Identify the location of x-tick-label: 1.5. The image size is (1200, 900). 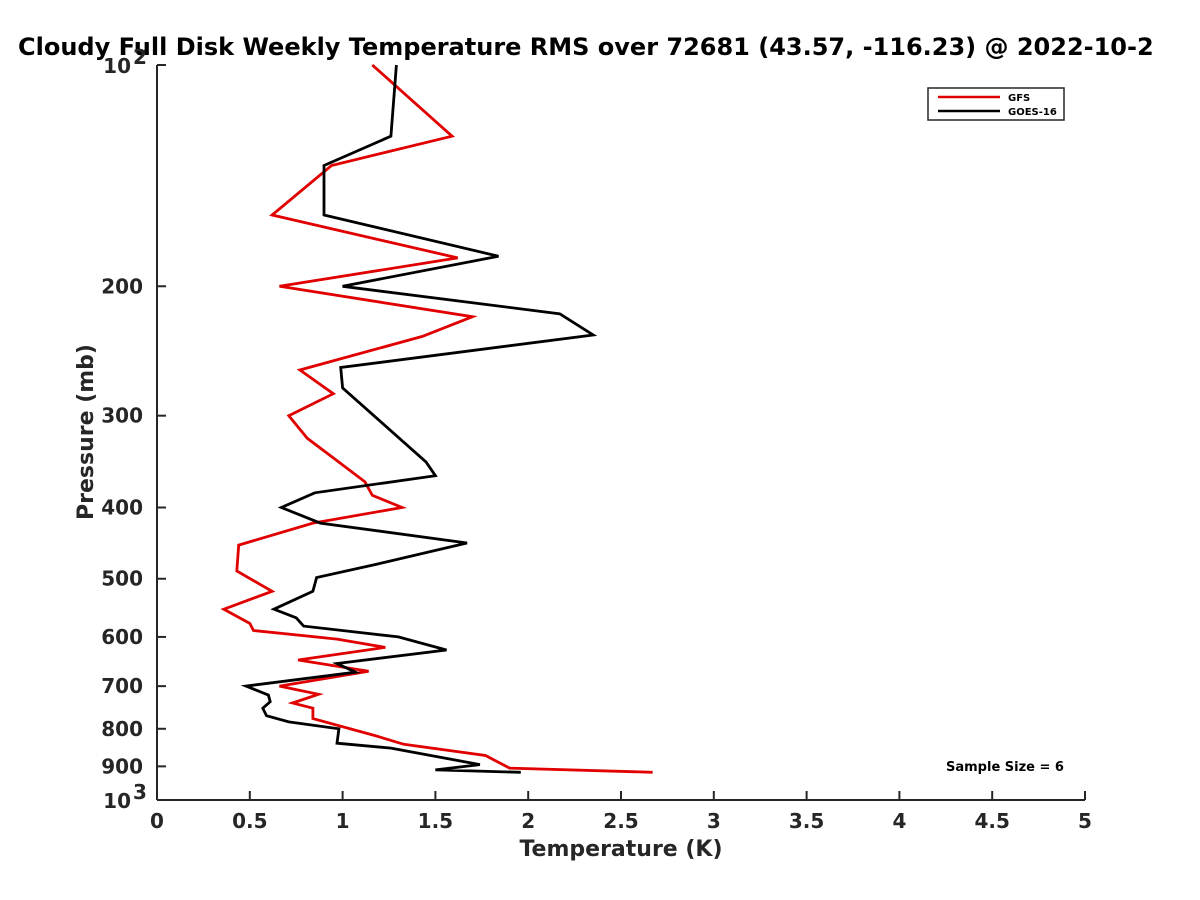
(435, 821).